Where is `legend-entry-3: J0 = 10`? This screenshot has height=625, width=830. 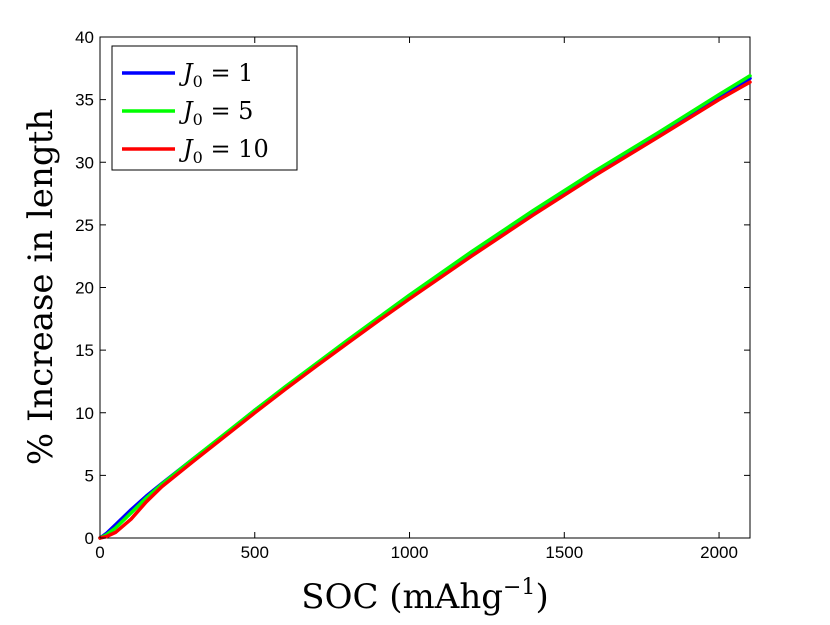 legend-entry-3: J0 = 10 is located at coordinates (223, 151).